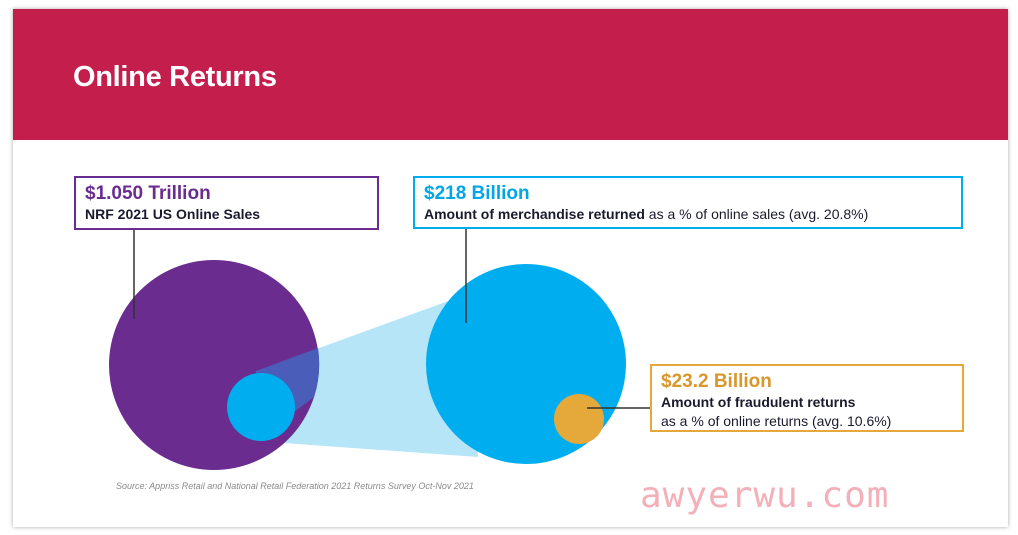 The image size is (1018, 535). What do you see at coordinates (477, 193) in the screenshot?
I see `merchandise-returned-value: $218 Billion` at bounding box center [477, 193].